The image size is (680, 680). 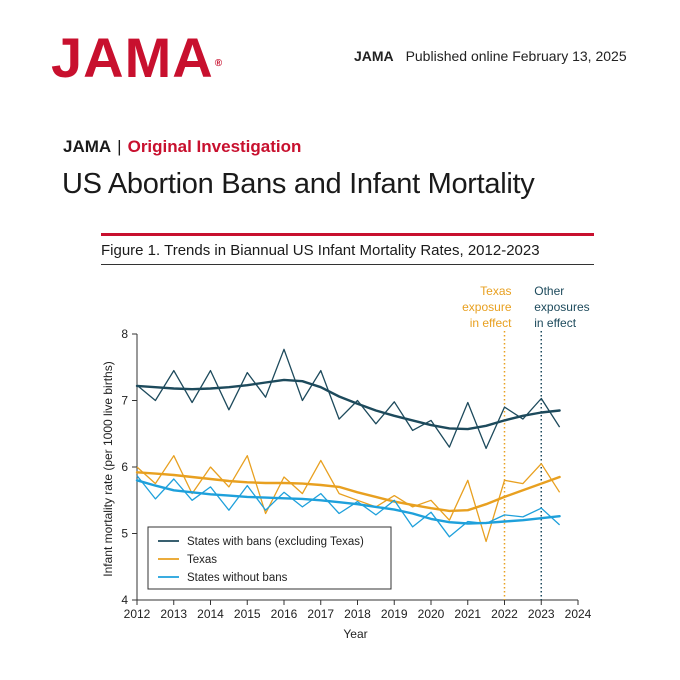 I want to click on annotation-label-other: Other, so click(x=549, y=291).